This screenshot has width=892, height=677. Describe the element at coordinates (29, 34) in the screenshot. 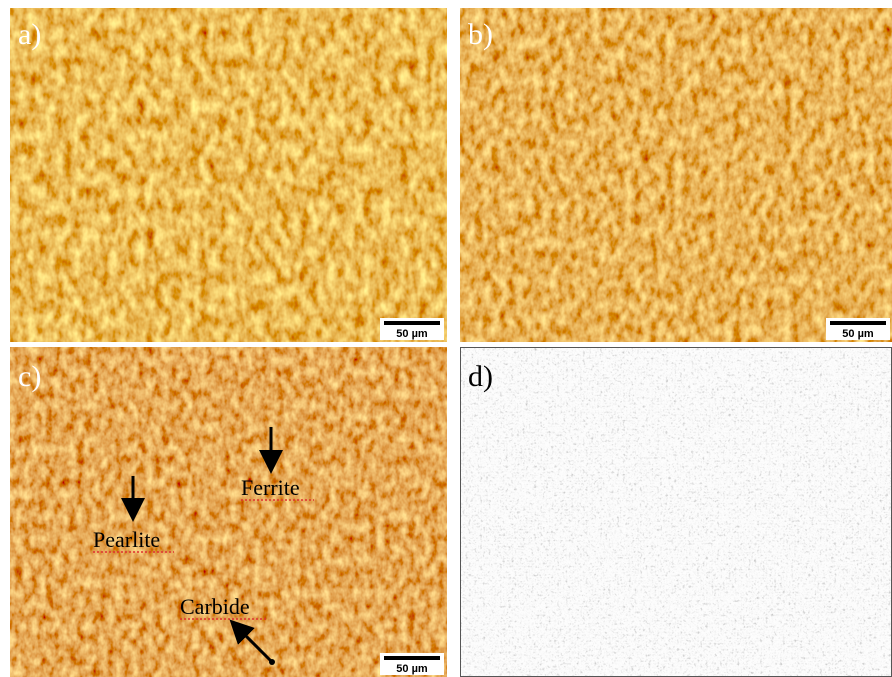

I see `panel-label: a)` at that location.